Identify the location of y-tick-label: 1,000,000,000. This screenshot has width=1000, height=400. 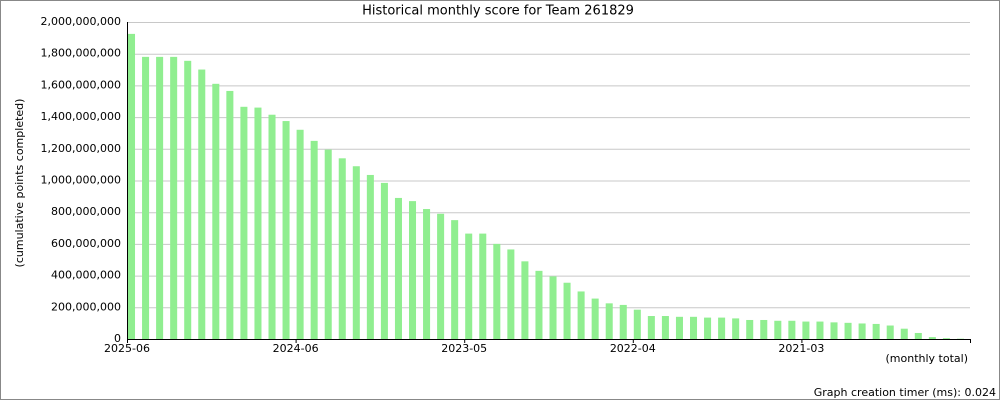
(81, 180).